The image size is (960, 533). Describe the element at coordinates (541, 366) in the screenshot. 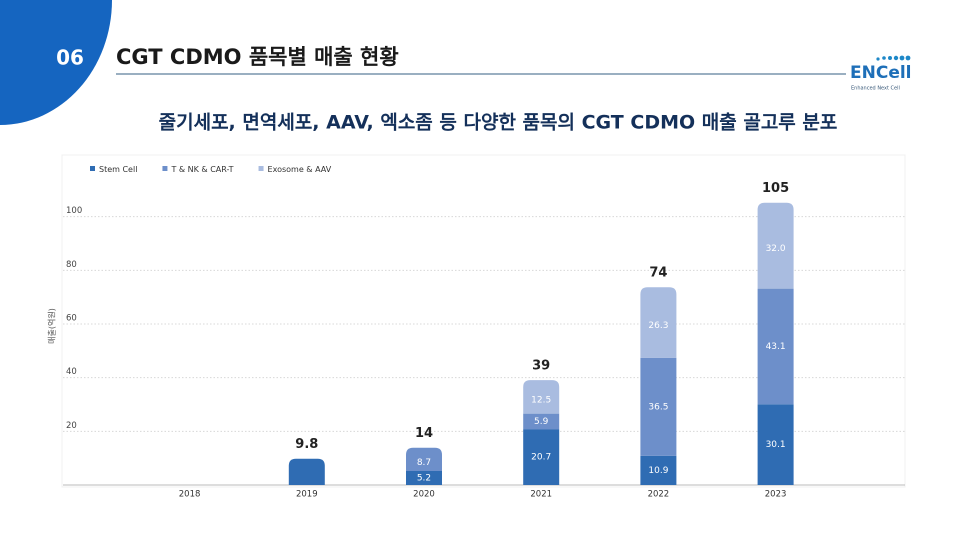

I see `total-label: 39` at that location.